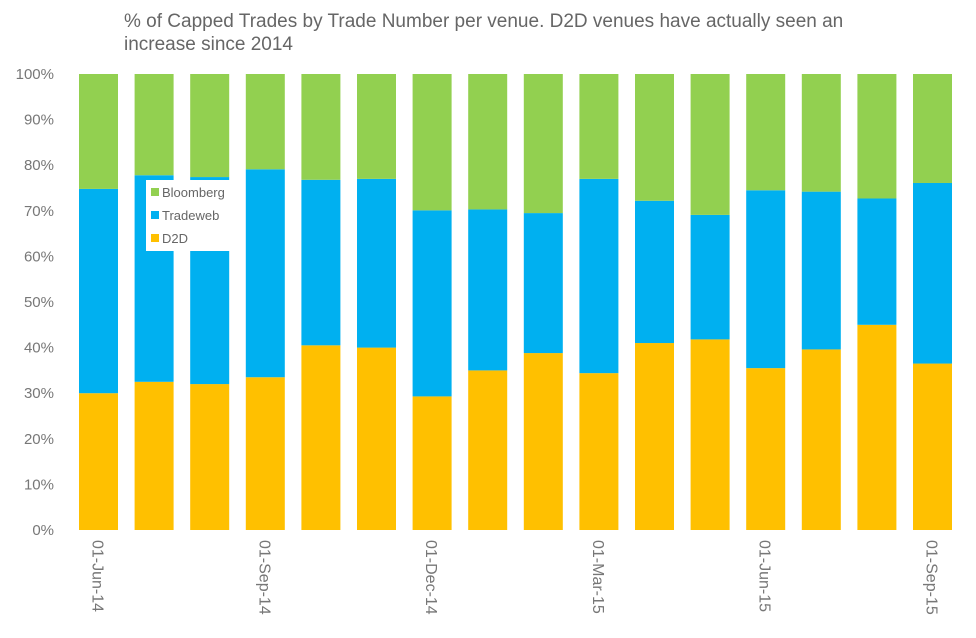 The height and width of the screenshot is (638, 976). What do you see at coordinates (155, 192) in the screenshot?
I see `legend-swatch-bloomberg` at bounding box center [155, 192].